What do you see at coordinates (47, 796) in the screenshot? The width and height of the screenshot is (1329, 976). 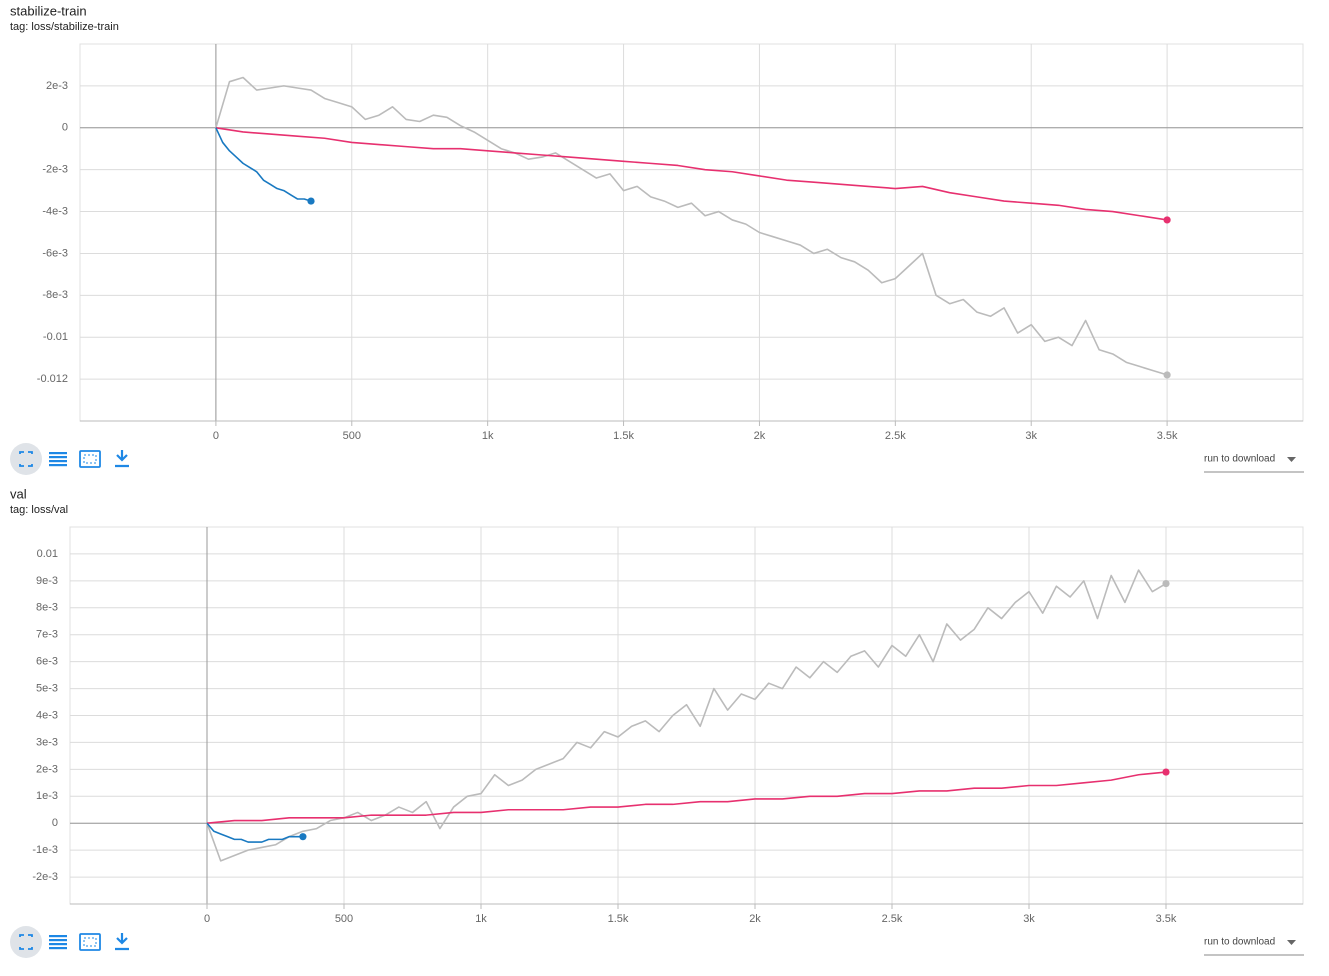 I see `y-tick-label: 1e-3` at bounding box center [47, 796].